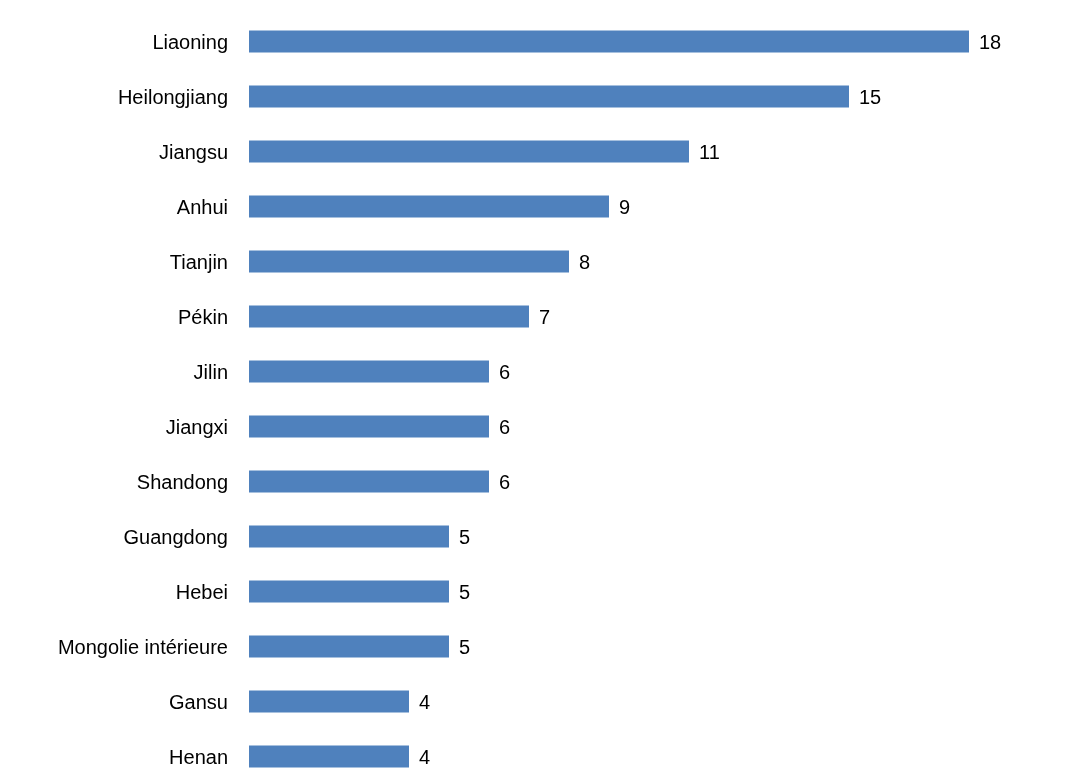 This screenshot has height=776, width=1086. What do you see at coordinates (585, 261) in the screenshot?
I see `data-label: 8` at bounding box center [585, 261].